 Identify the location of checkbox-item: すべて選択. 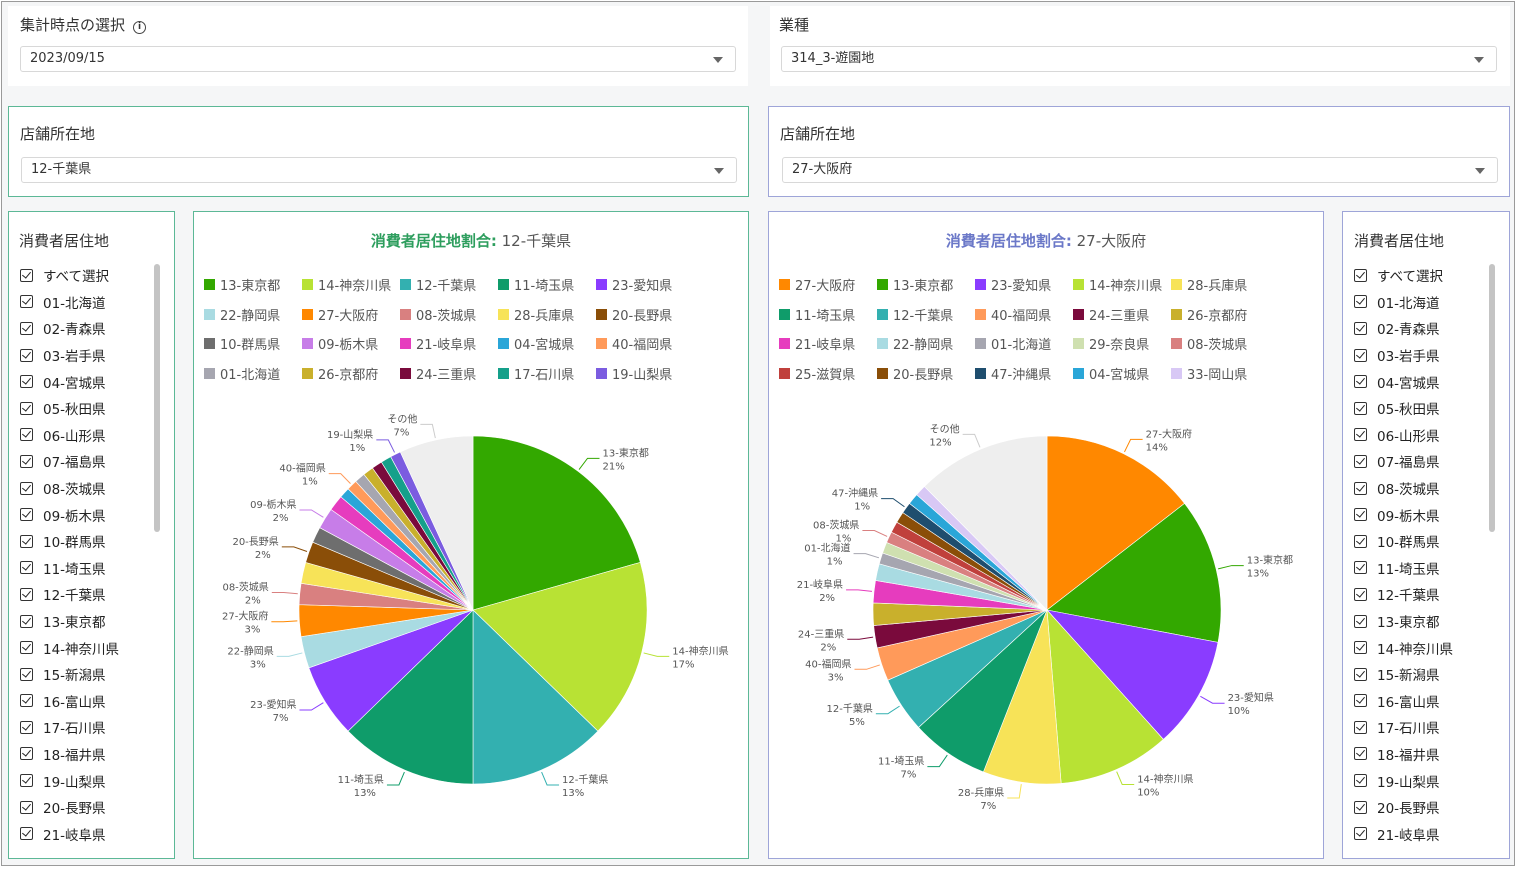
(69, 275).